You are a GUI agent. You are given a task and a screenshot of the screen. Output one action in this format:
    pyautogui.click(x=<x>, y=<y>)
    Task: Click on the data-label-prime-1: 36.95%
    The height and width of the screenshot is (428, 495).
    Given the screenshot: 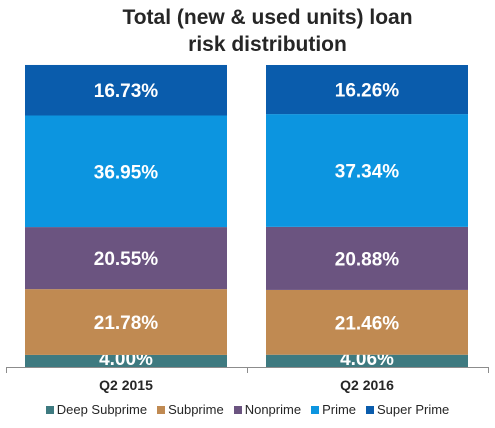 What is the action you would take?
    pyautogui.click(x=126, y=172)
    